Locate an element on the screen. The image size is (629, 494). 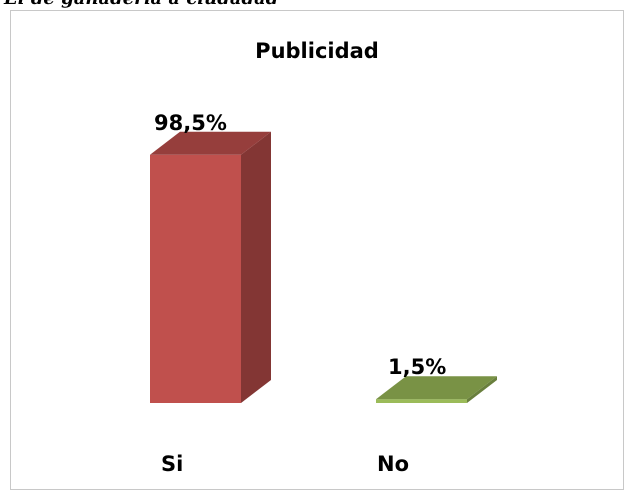
chart-title: Publicidad is located at coordinates (317, 51).